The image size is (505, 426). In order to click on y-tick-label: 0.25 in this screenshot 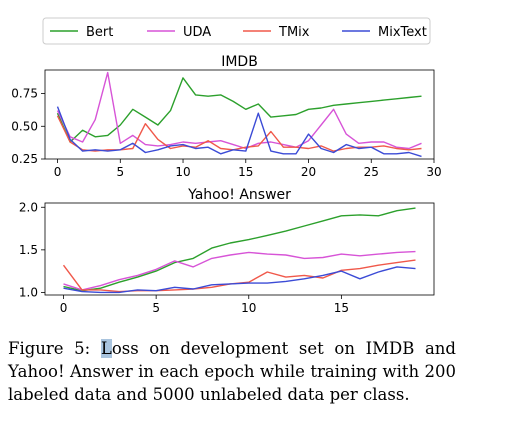, I will do `click(24, 159)`.